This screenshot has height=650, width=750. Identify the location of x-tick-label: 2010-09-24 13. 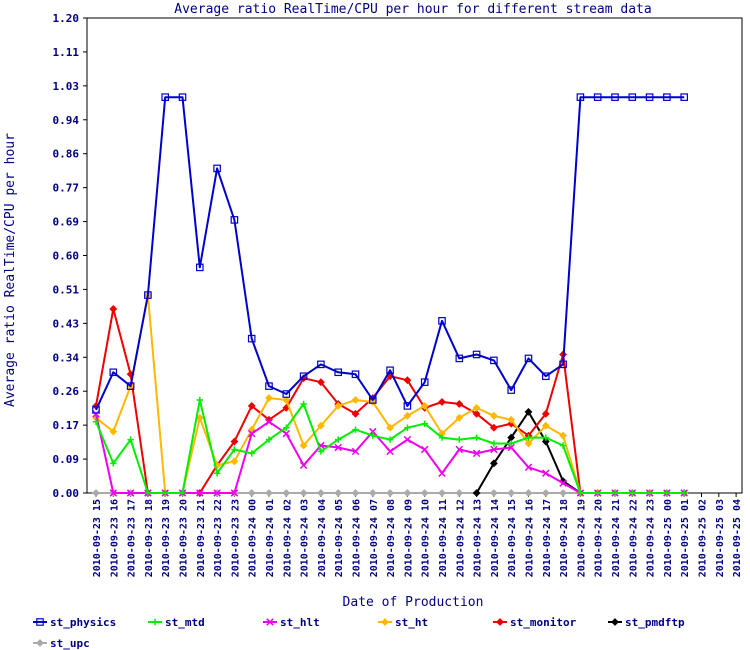
(478, 538).